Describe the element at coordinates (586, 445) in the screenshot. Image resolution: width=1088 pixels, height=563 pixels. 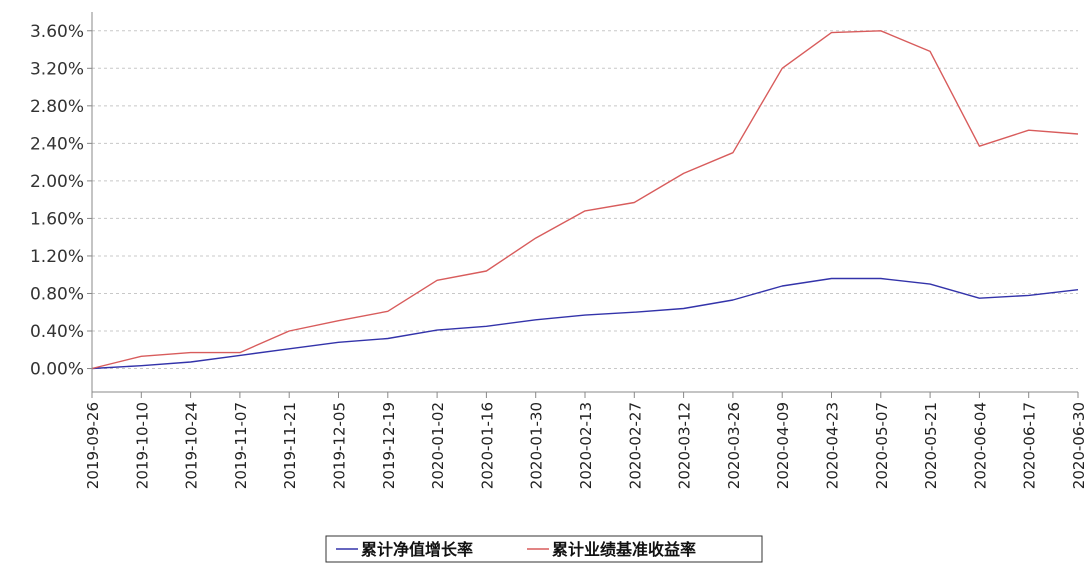
I see `x-tick-label: 2020-02-13` at that location.